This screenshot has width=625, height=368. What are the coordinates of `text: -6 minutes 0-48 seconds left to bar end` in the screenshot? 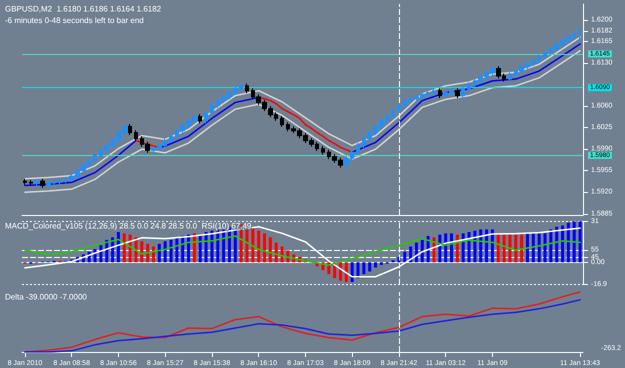 It's located at (74, 20).